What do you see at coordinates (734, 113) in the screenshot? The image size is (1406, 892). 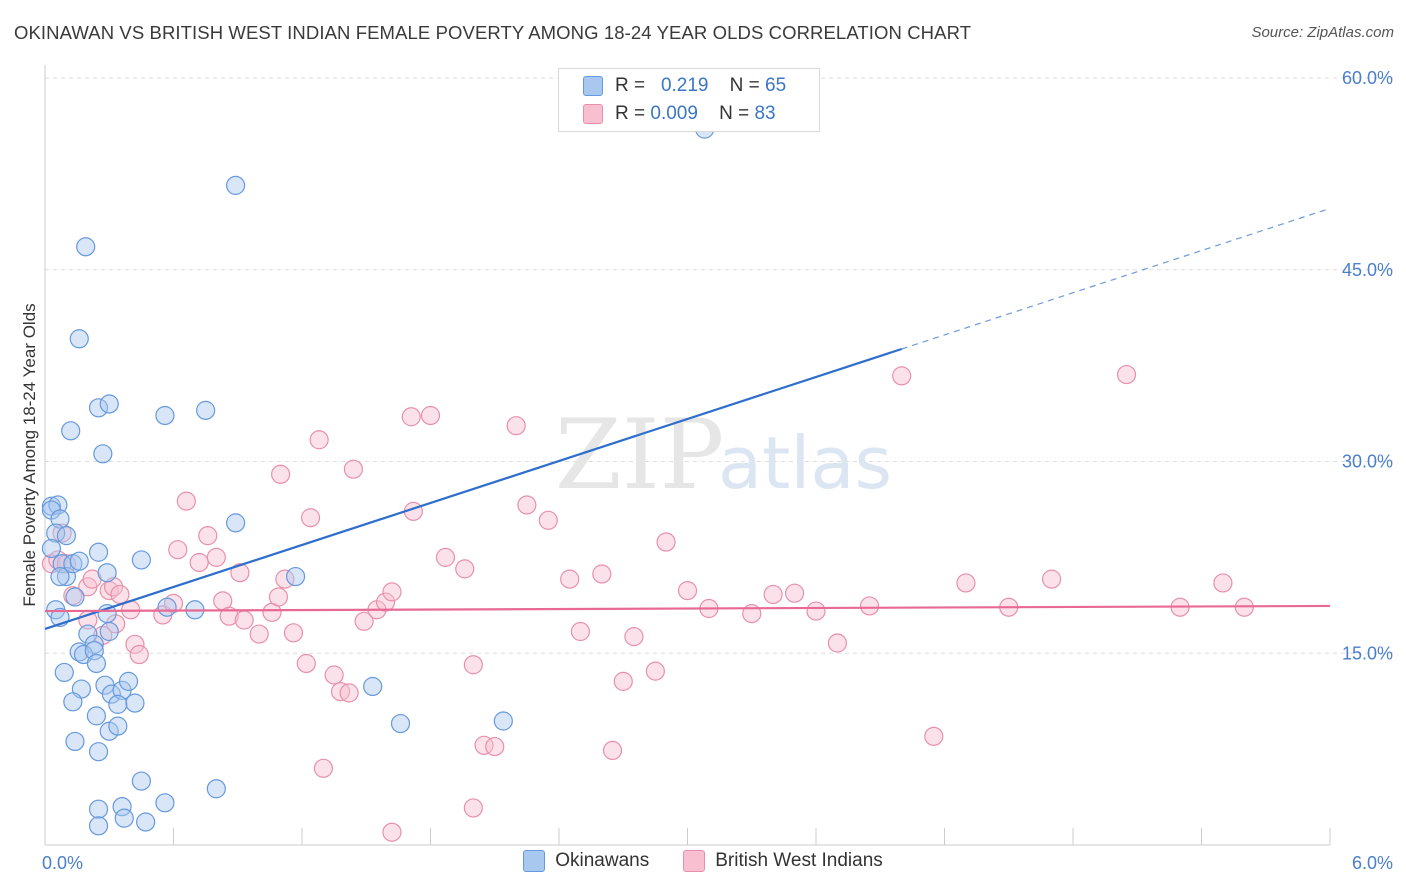 I see `legend-n-label: N =` at bounding box center [734, 113].